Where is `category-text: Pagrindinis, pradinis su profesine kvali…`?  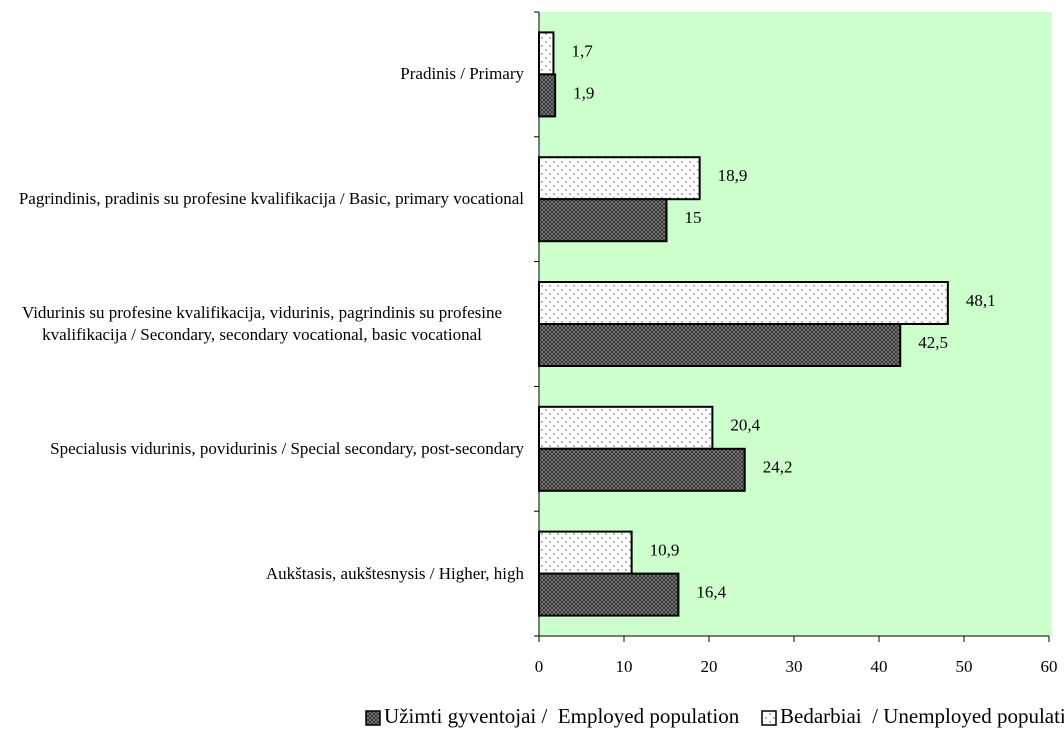 category-text: Pagrindinis, pradinis su profesine kvali… is located at coordinates (271, 199).